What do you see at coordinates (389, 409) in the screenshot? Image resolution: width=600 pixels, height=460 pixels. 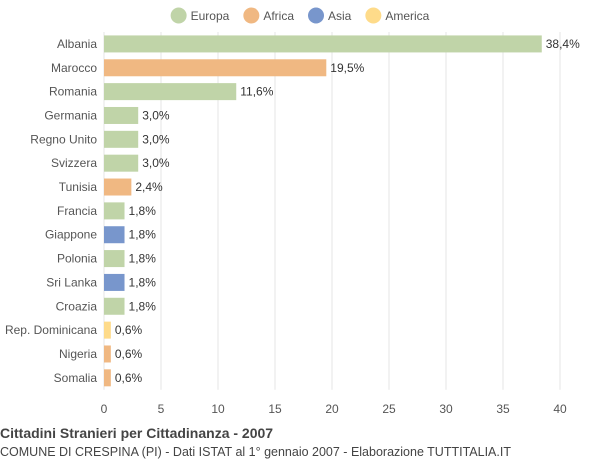 I see `x-tick-label-25: 25` at bounding box center [389, 409].